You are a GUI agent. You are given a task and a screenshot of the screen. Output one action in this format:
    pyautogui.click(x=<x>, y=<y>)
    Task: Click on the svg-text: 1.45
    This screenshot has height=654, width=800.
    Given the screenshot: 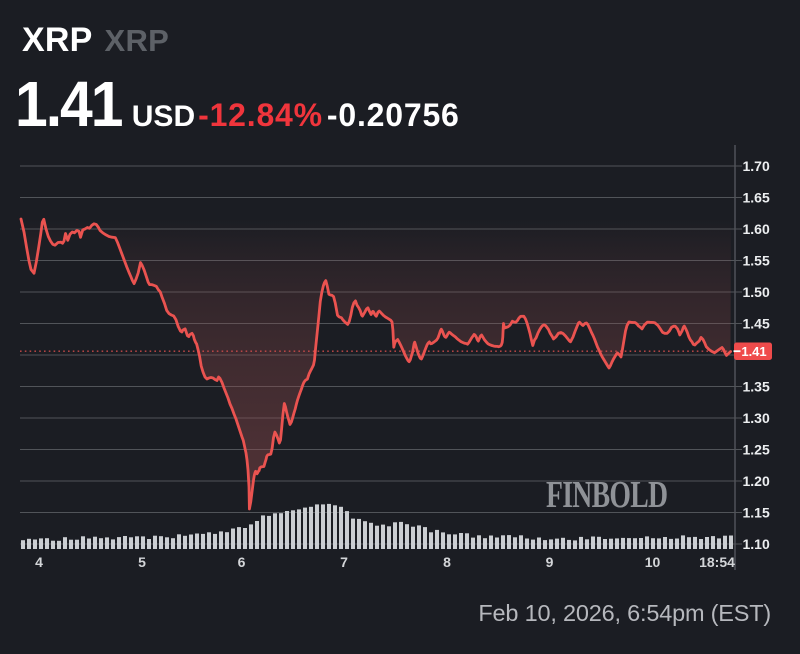 What is the action you would take?
    pyautogui.click(x=756, y=324)
    